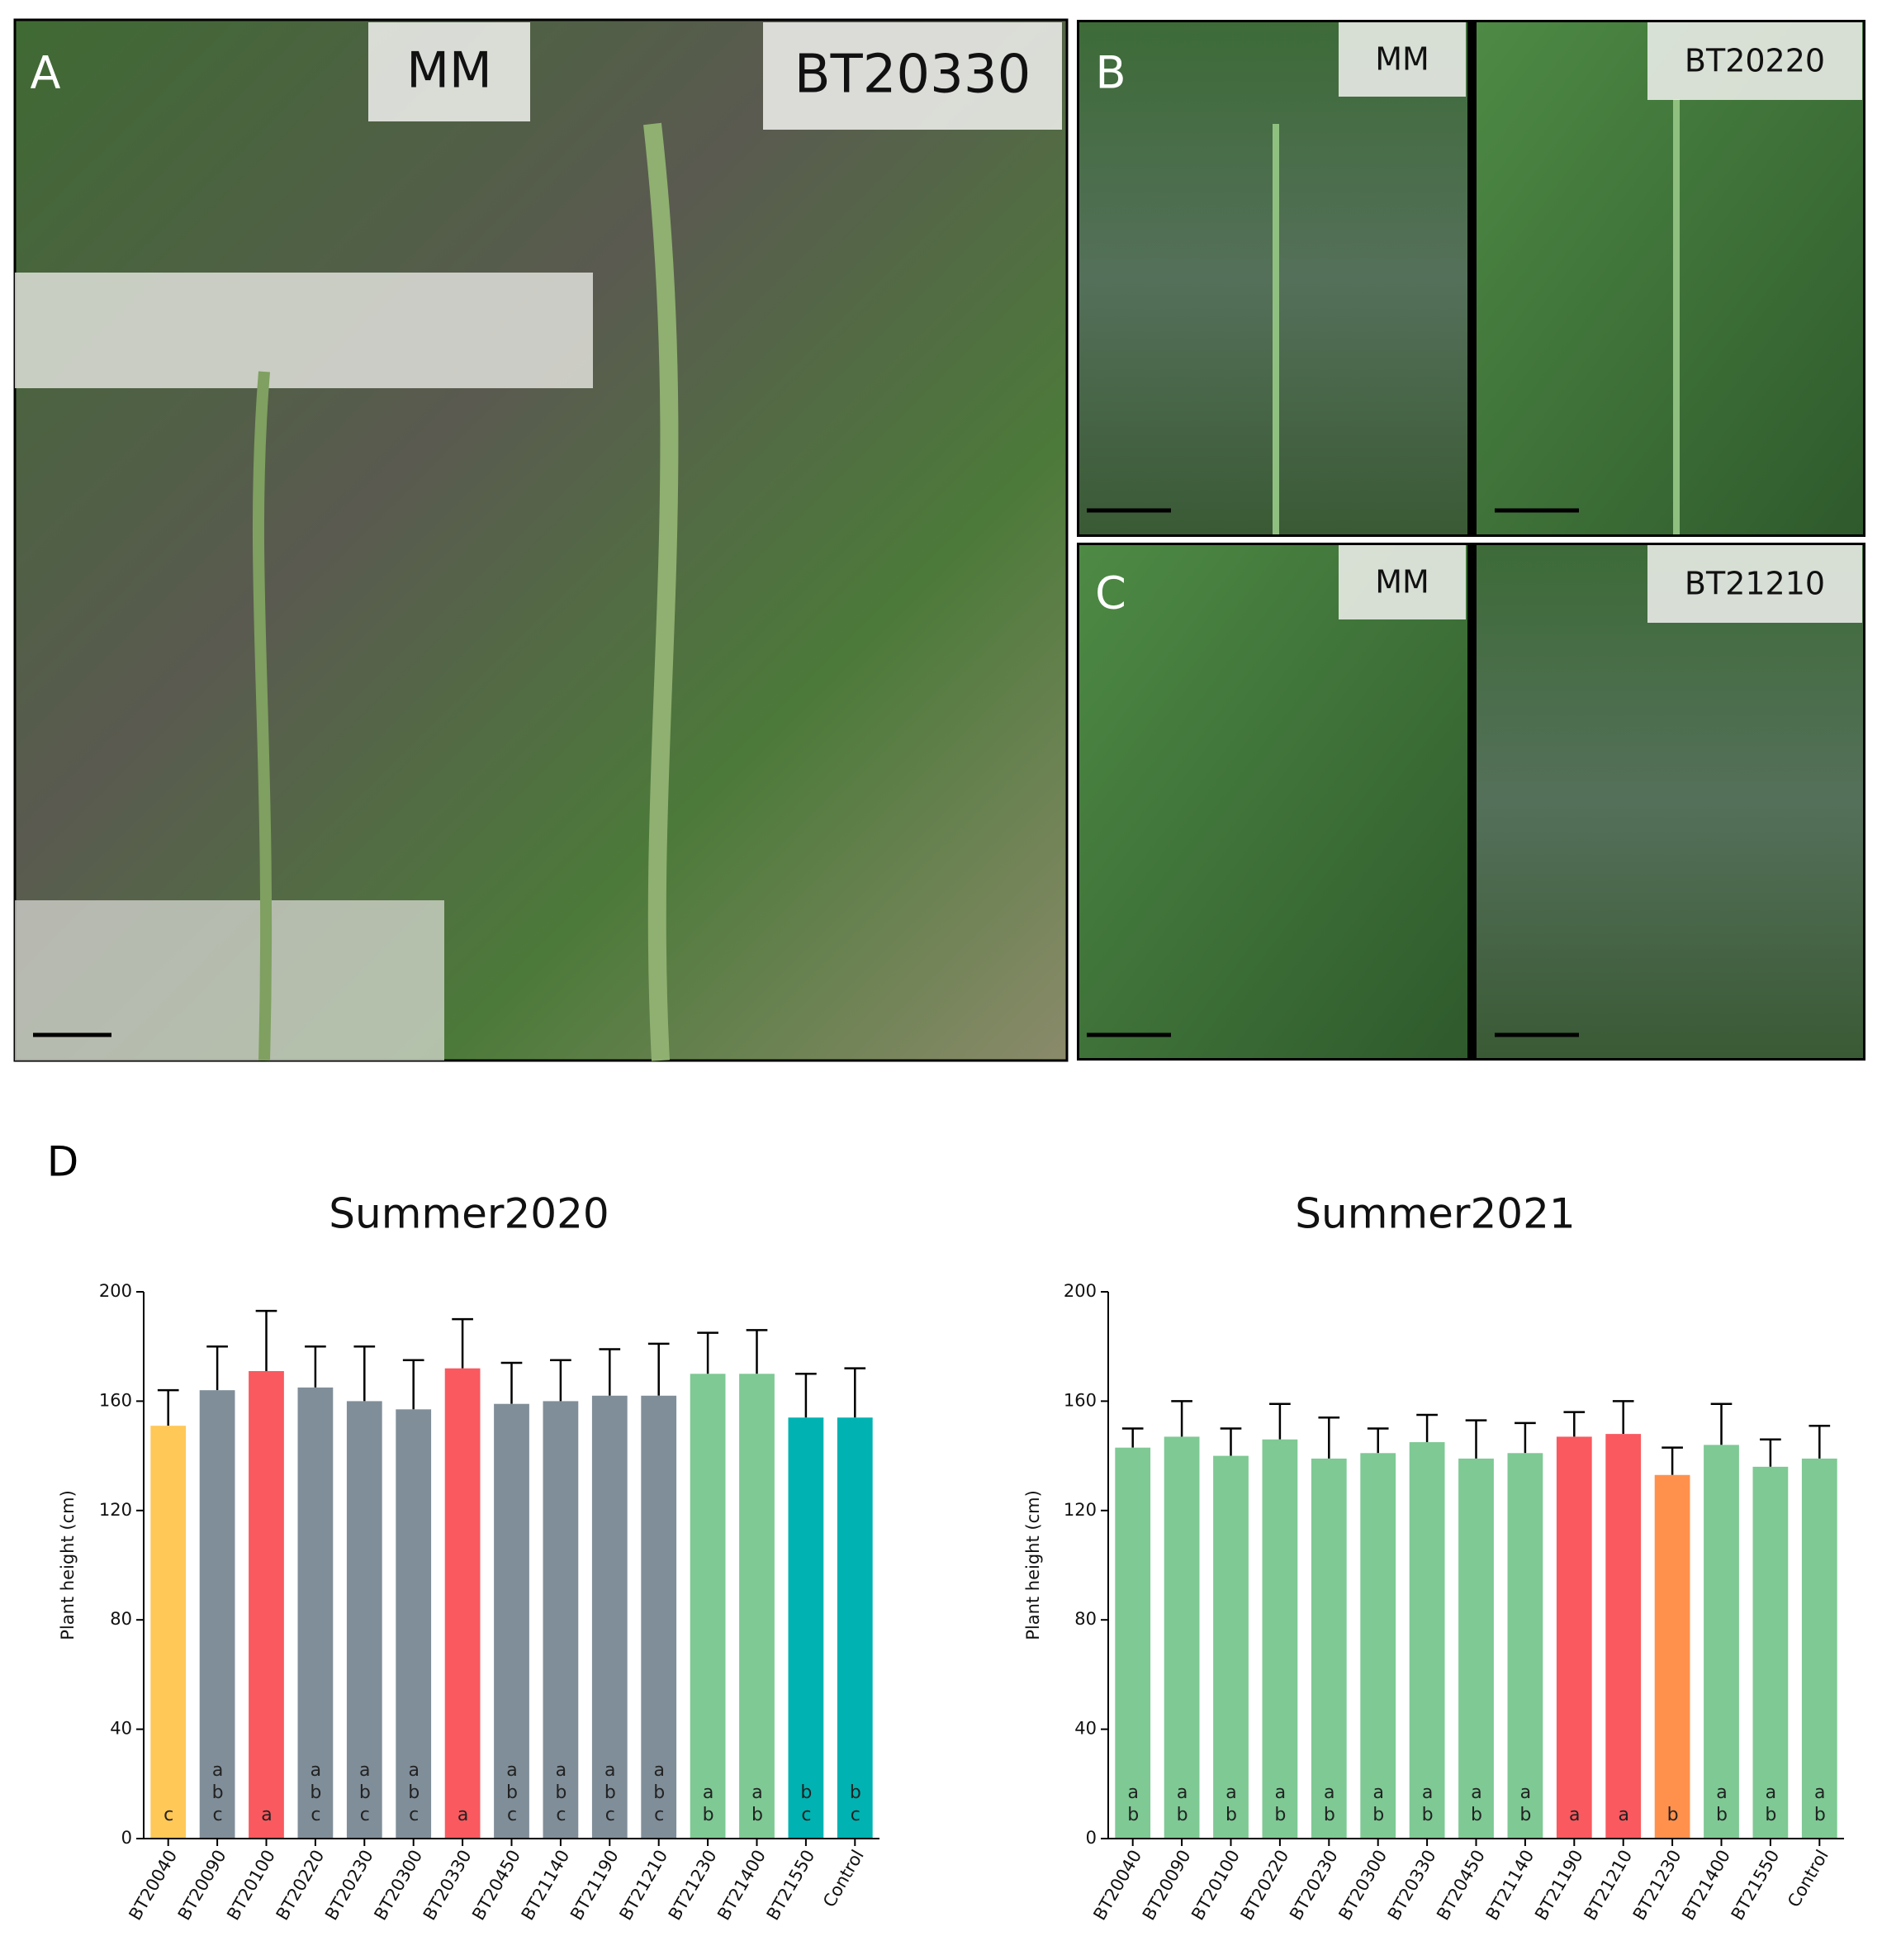  I want to click on y-tick-label: 0, so click(1091, 1838).